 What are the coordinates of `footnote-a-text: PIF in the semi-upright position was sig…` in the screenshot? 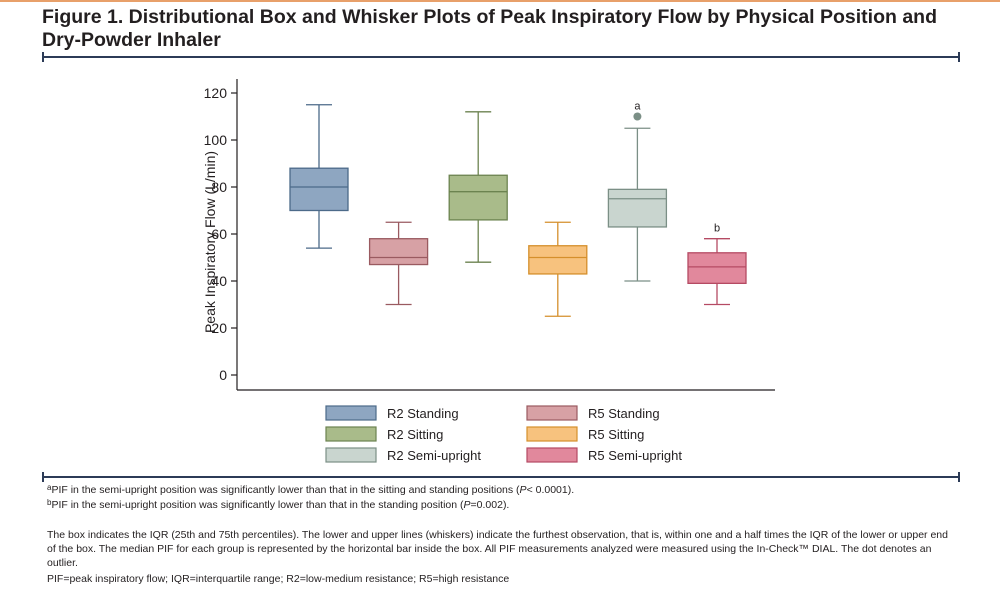 It's located at (285, 490).